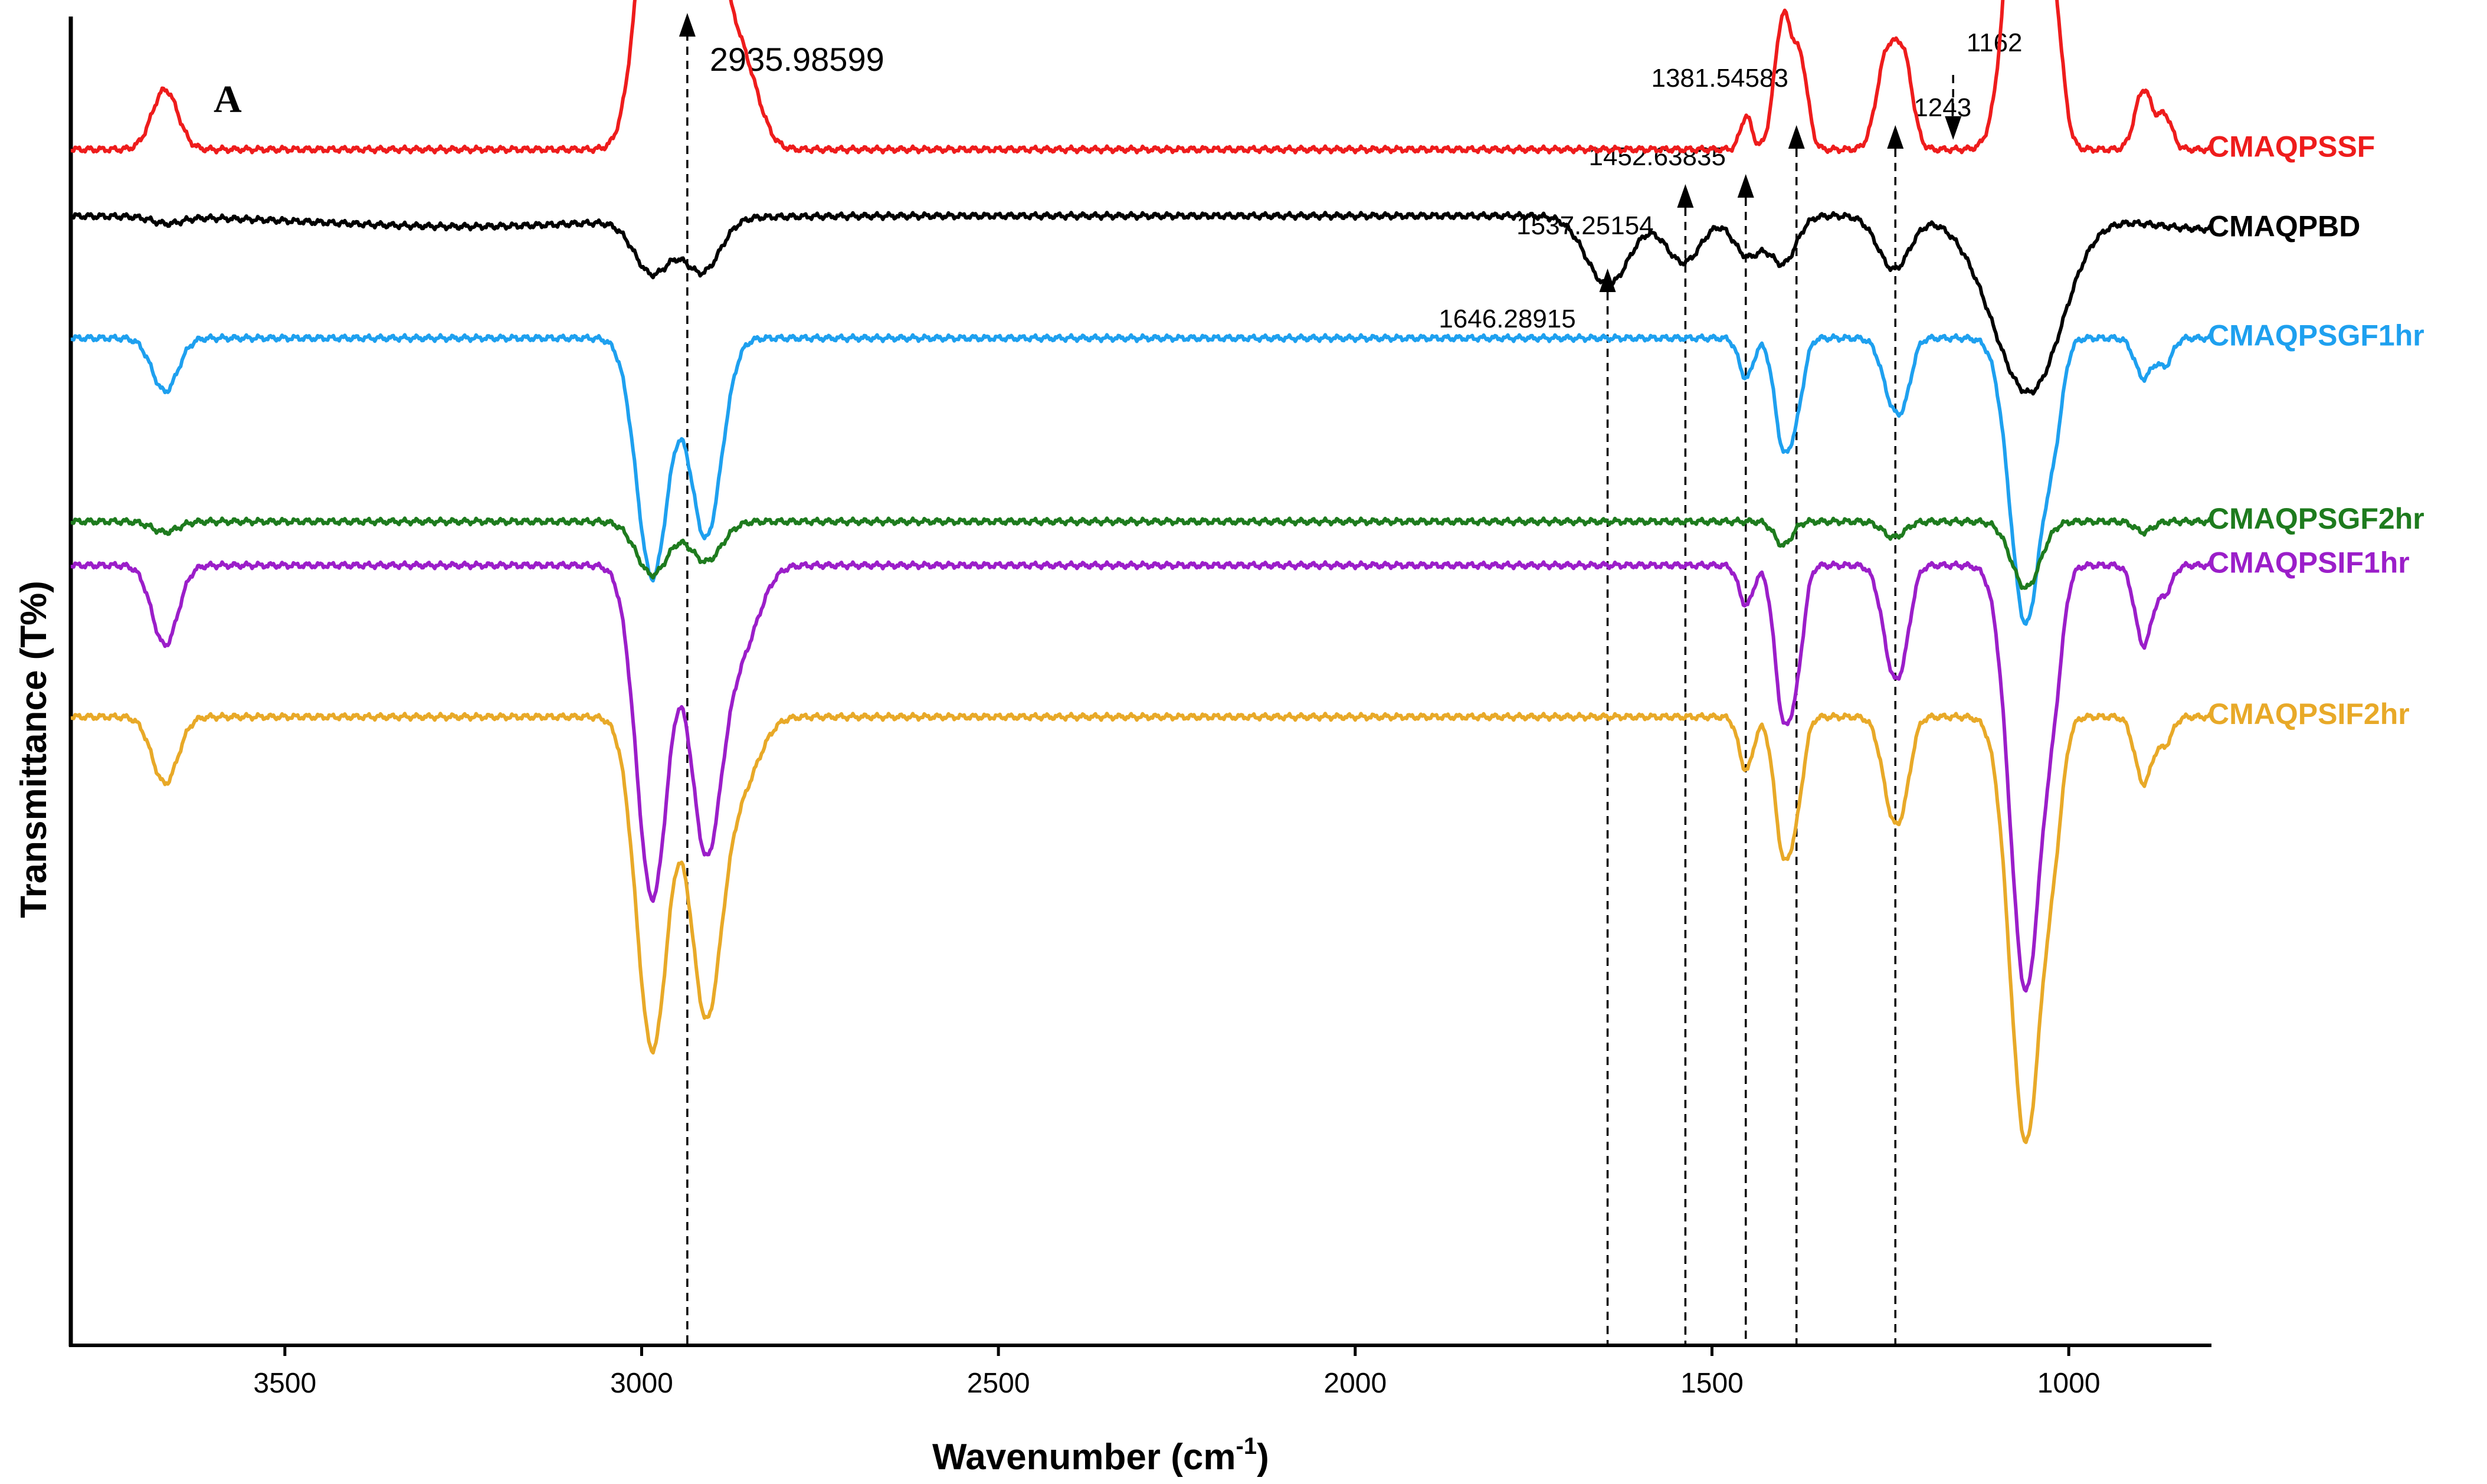  What do you see at coordinates (1141, 553) in the screenshot?
I see `series-line-cmaqpsgf2hr` at bounding box center [1141, 553].